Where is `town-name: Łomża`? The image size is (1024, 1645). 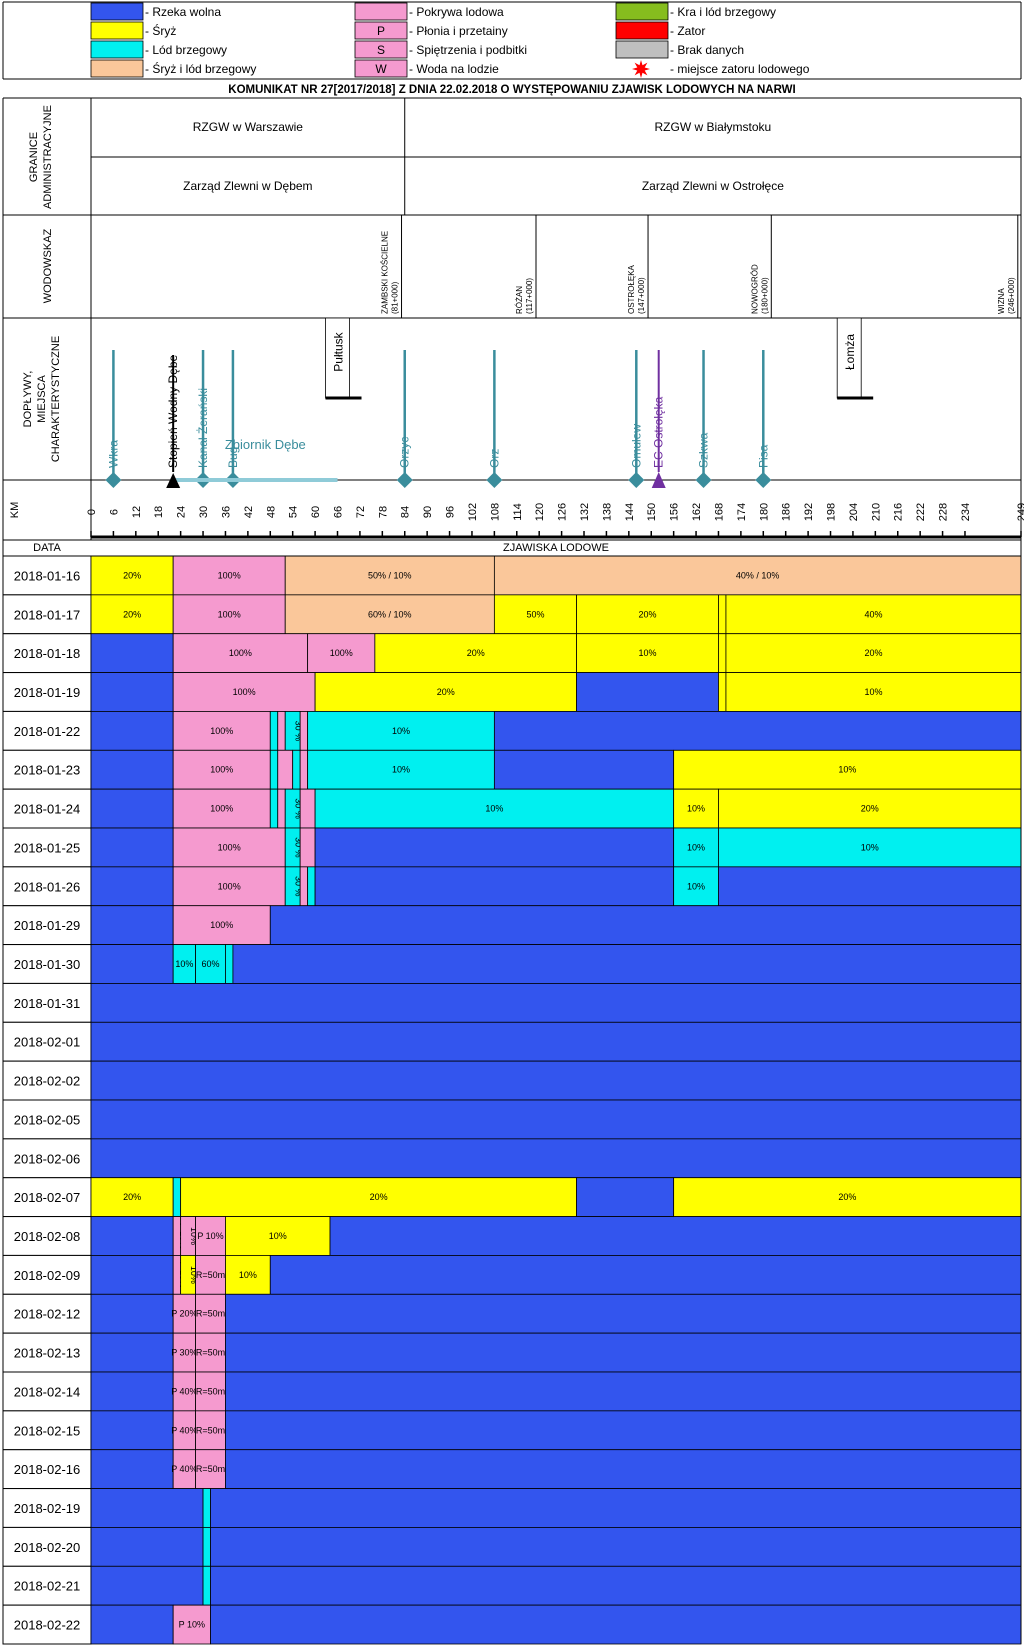 town-name: Łomża is located at coordinates (850, 352).